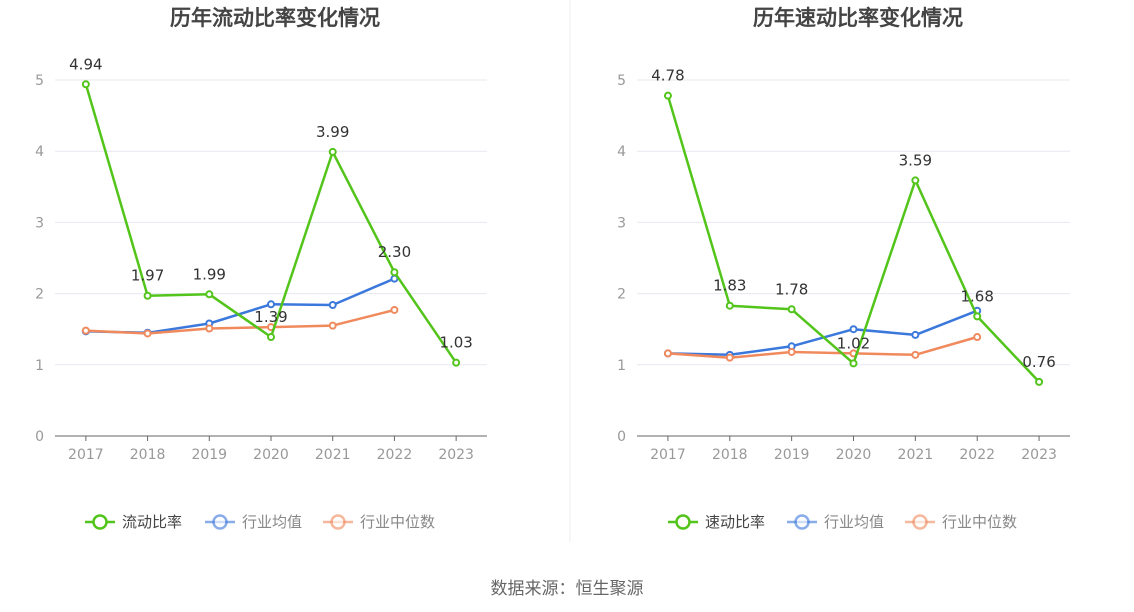  What do you see at coordinates (1038, 362) in the screenshot?
I see `data-label: 0.76` at bounding box center [1038, 362].